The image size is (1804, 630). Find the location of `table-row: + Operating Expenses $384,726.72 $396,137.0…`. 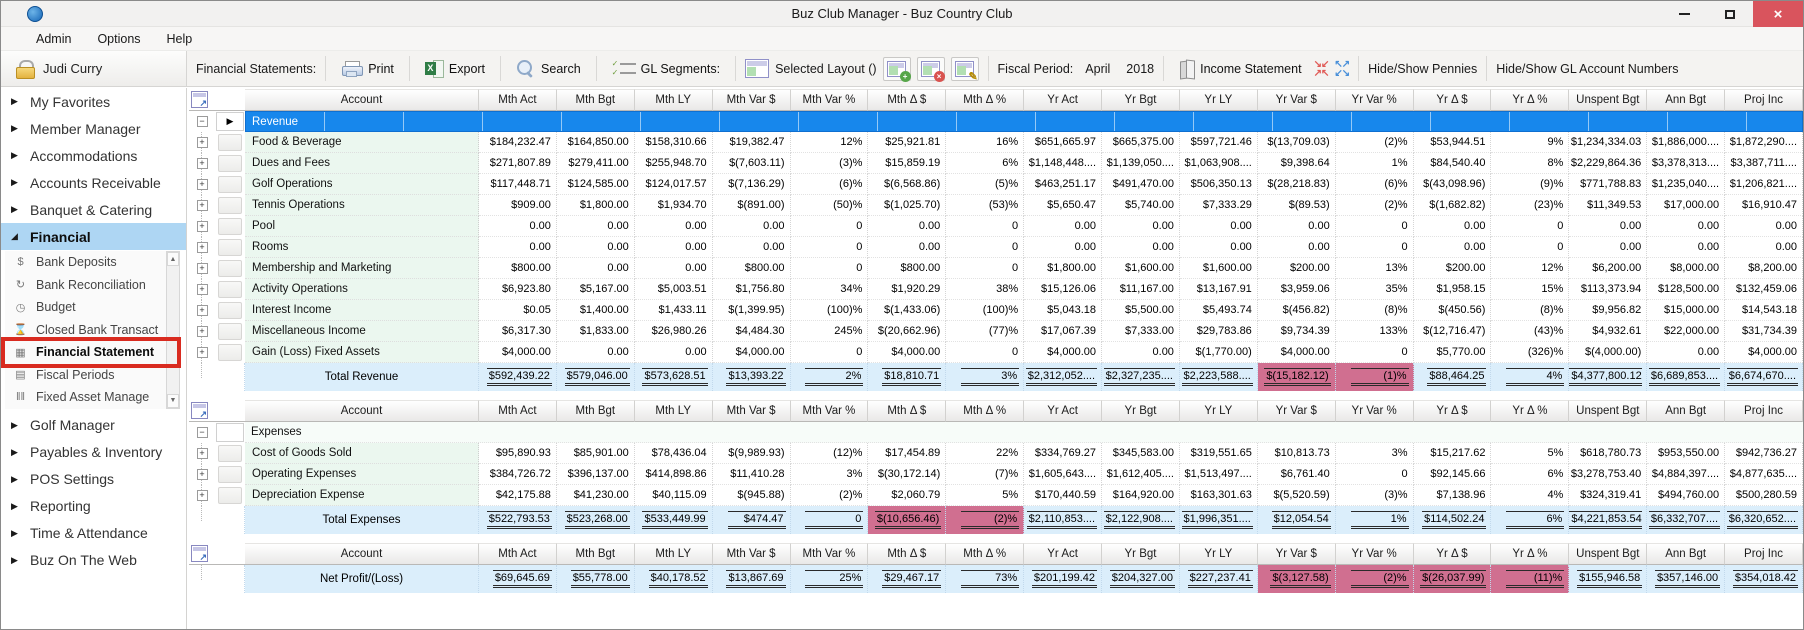

table-row: + Operating Expenses $384,726.72 $396,137.0… is located at coordinates (996, 474).